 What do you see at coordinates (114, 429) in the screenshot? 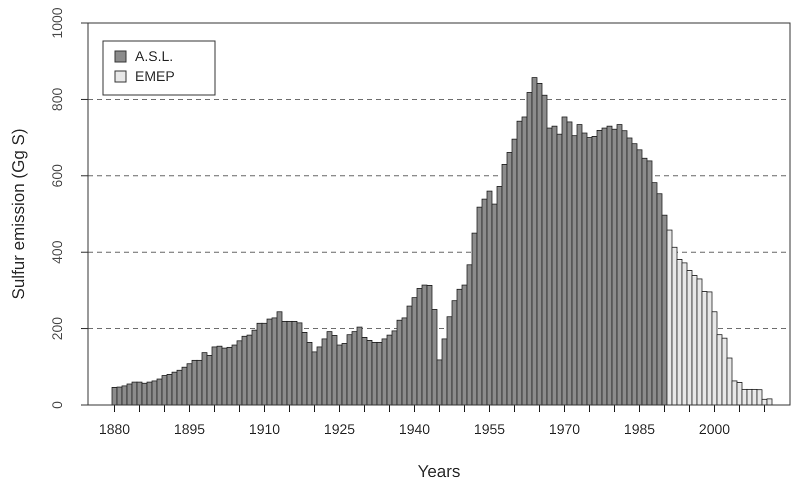
I see `x-tick-label: 1880` at bounding box center [114, 429].